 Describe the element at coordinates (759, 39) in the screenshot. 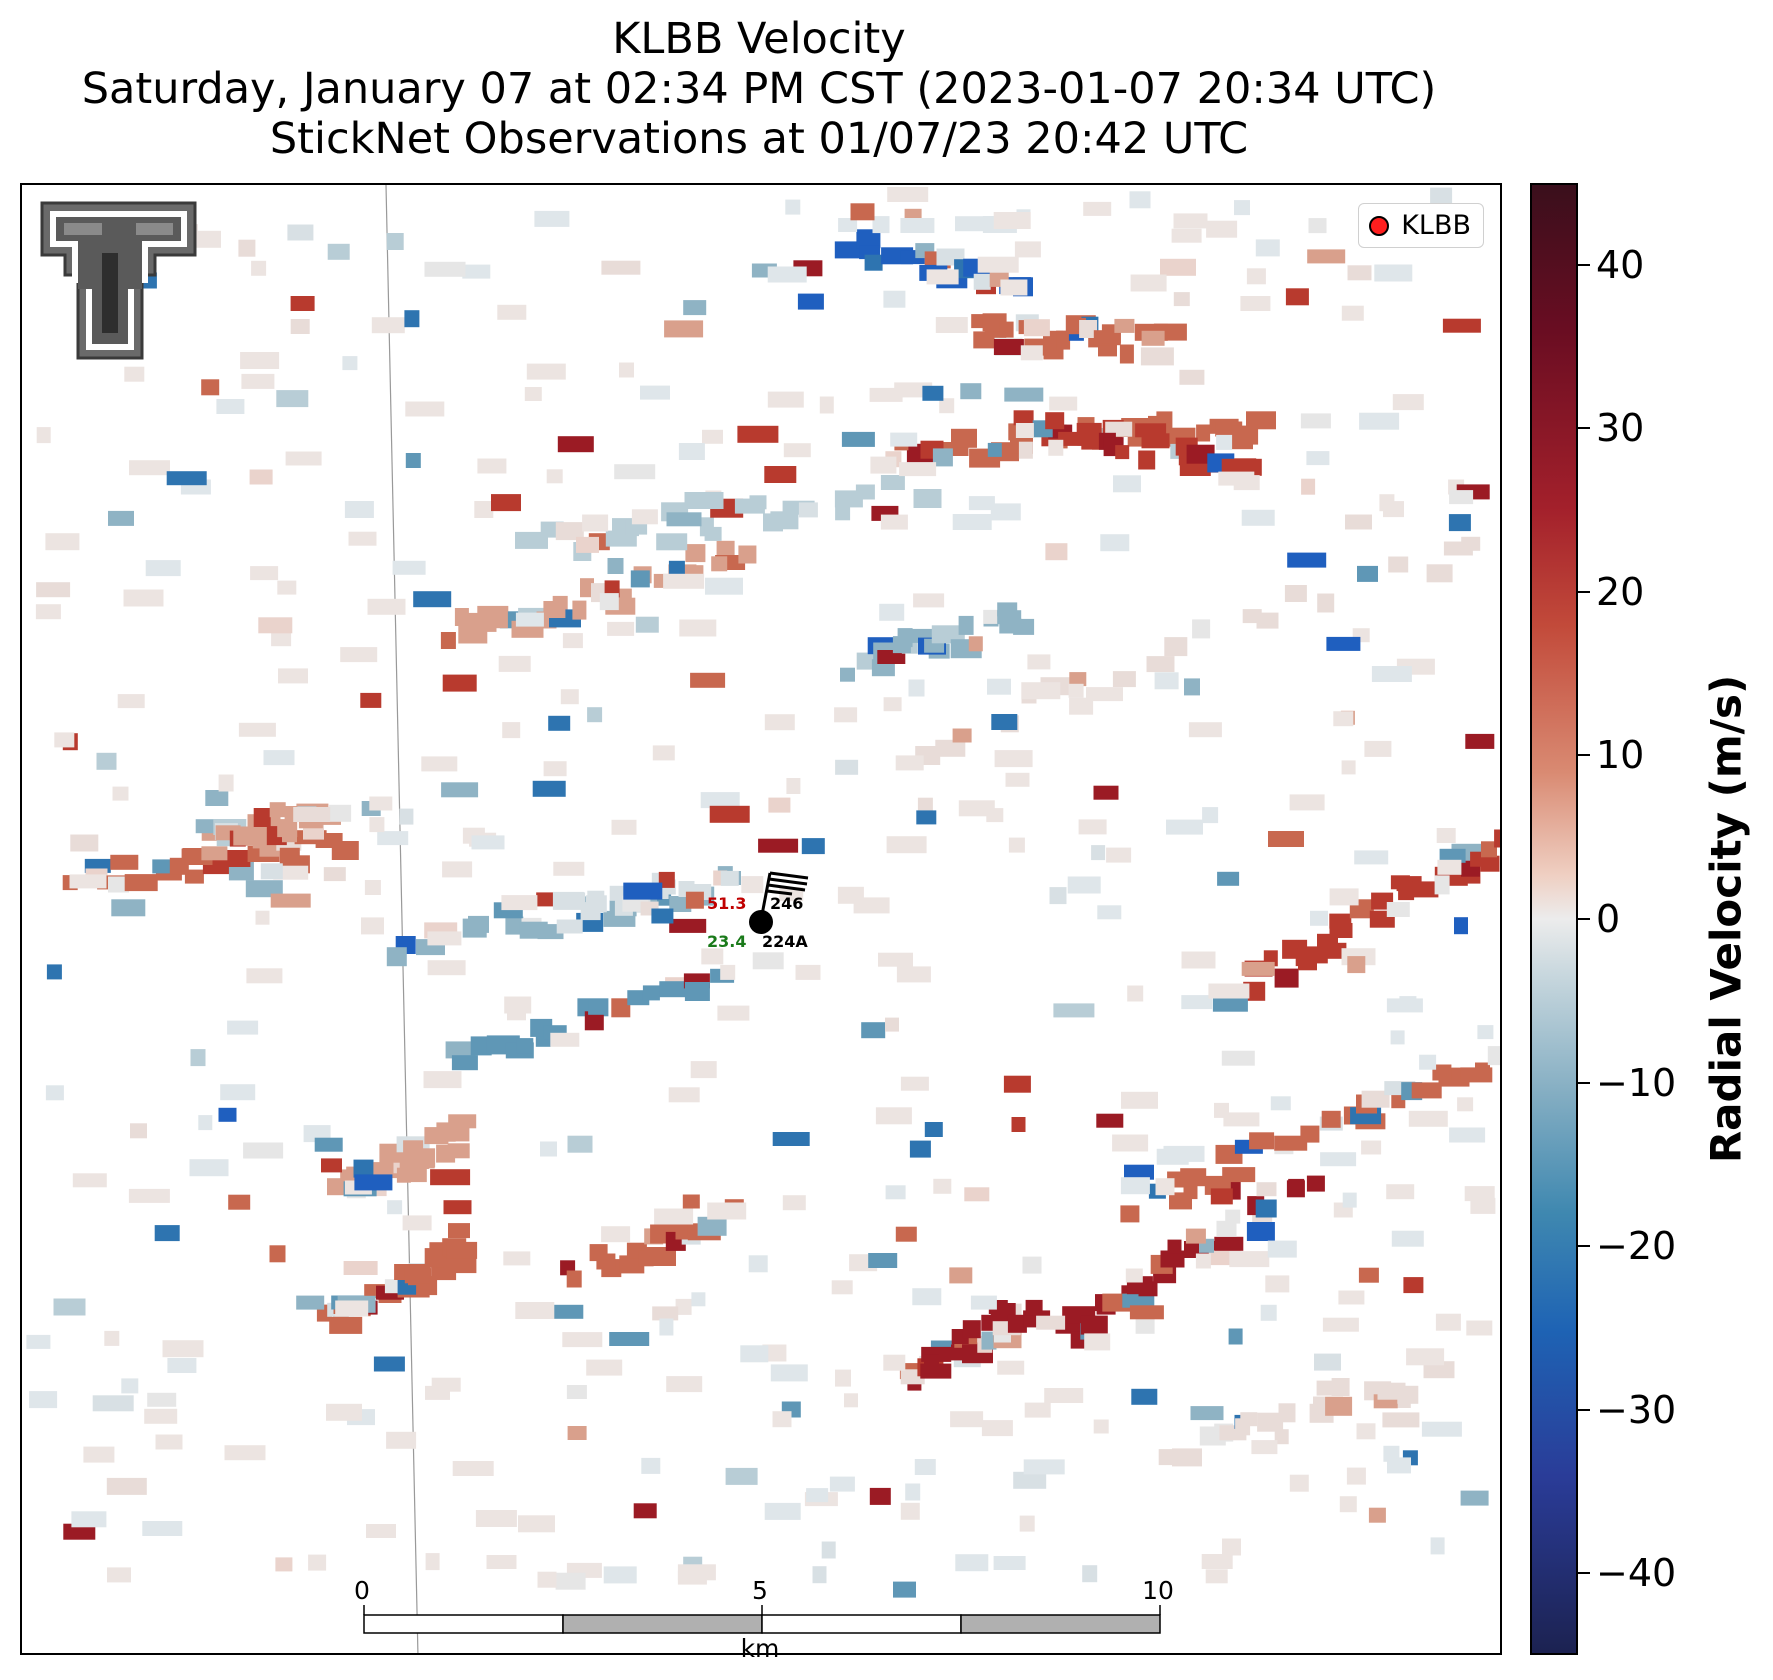

I see `chart-title: KLBB Velocity` at that location.